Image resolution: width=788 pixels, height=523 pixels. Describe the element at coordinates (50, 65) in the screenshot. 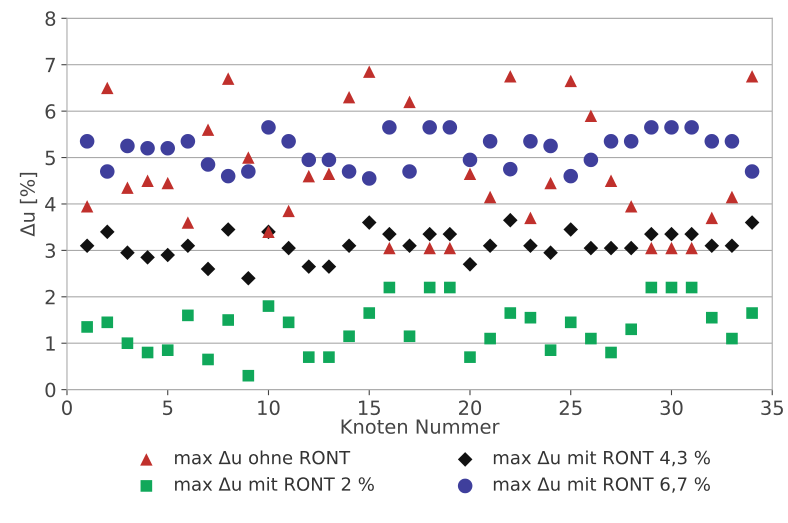

I see `y-tick-label: 7` at that location.